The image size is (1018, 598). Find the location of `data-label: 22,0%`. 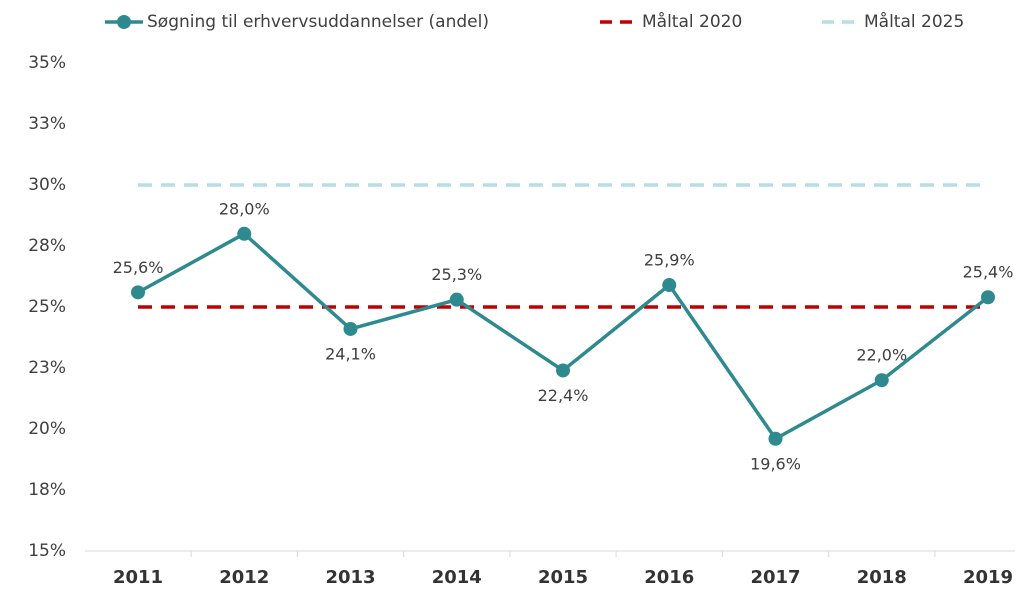

data-label: 22,0% is located at coordinates (881, 355).